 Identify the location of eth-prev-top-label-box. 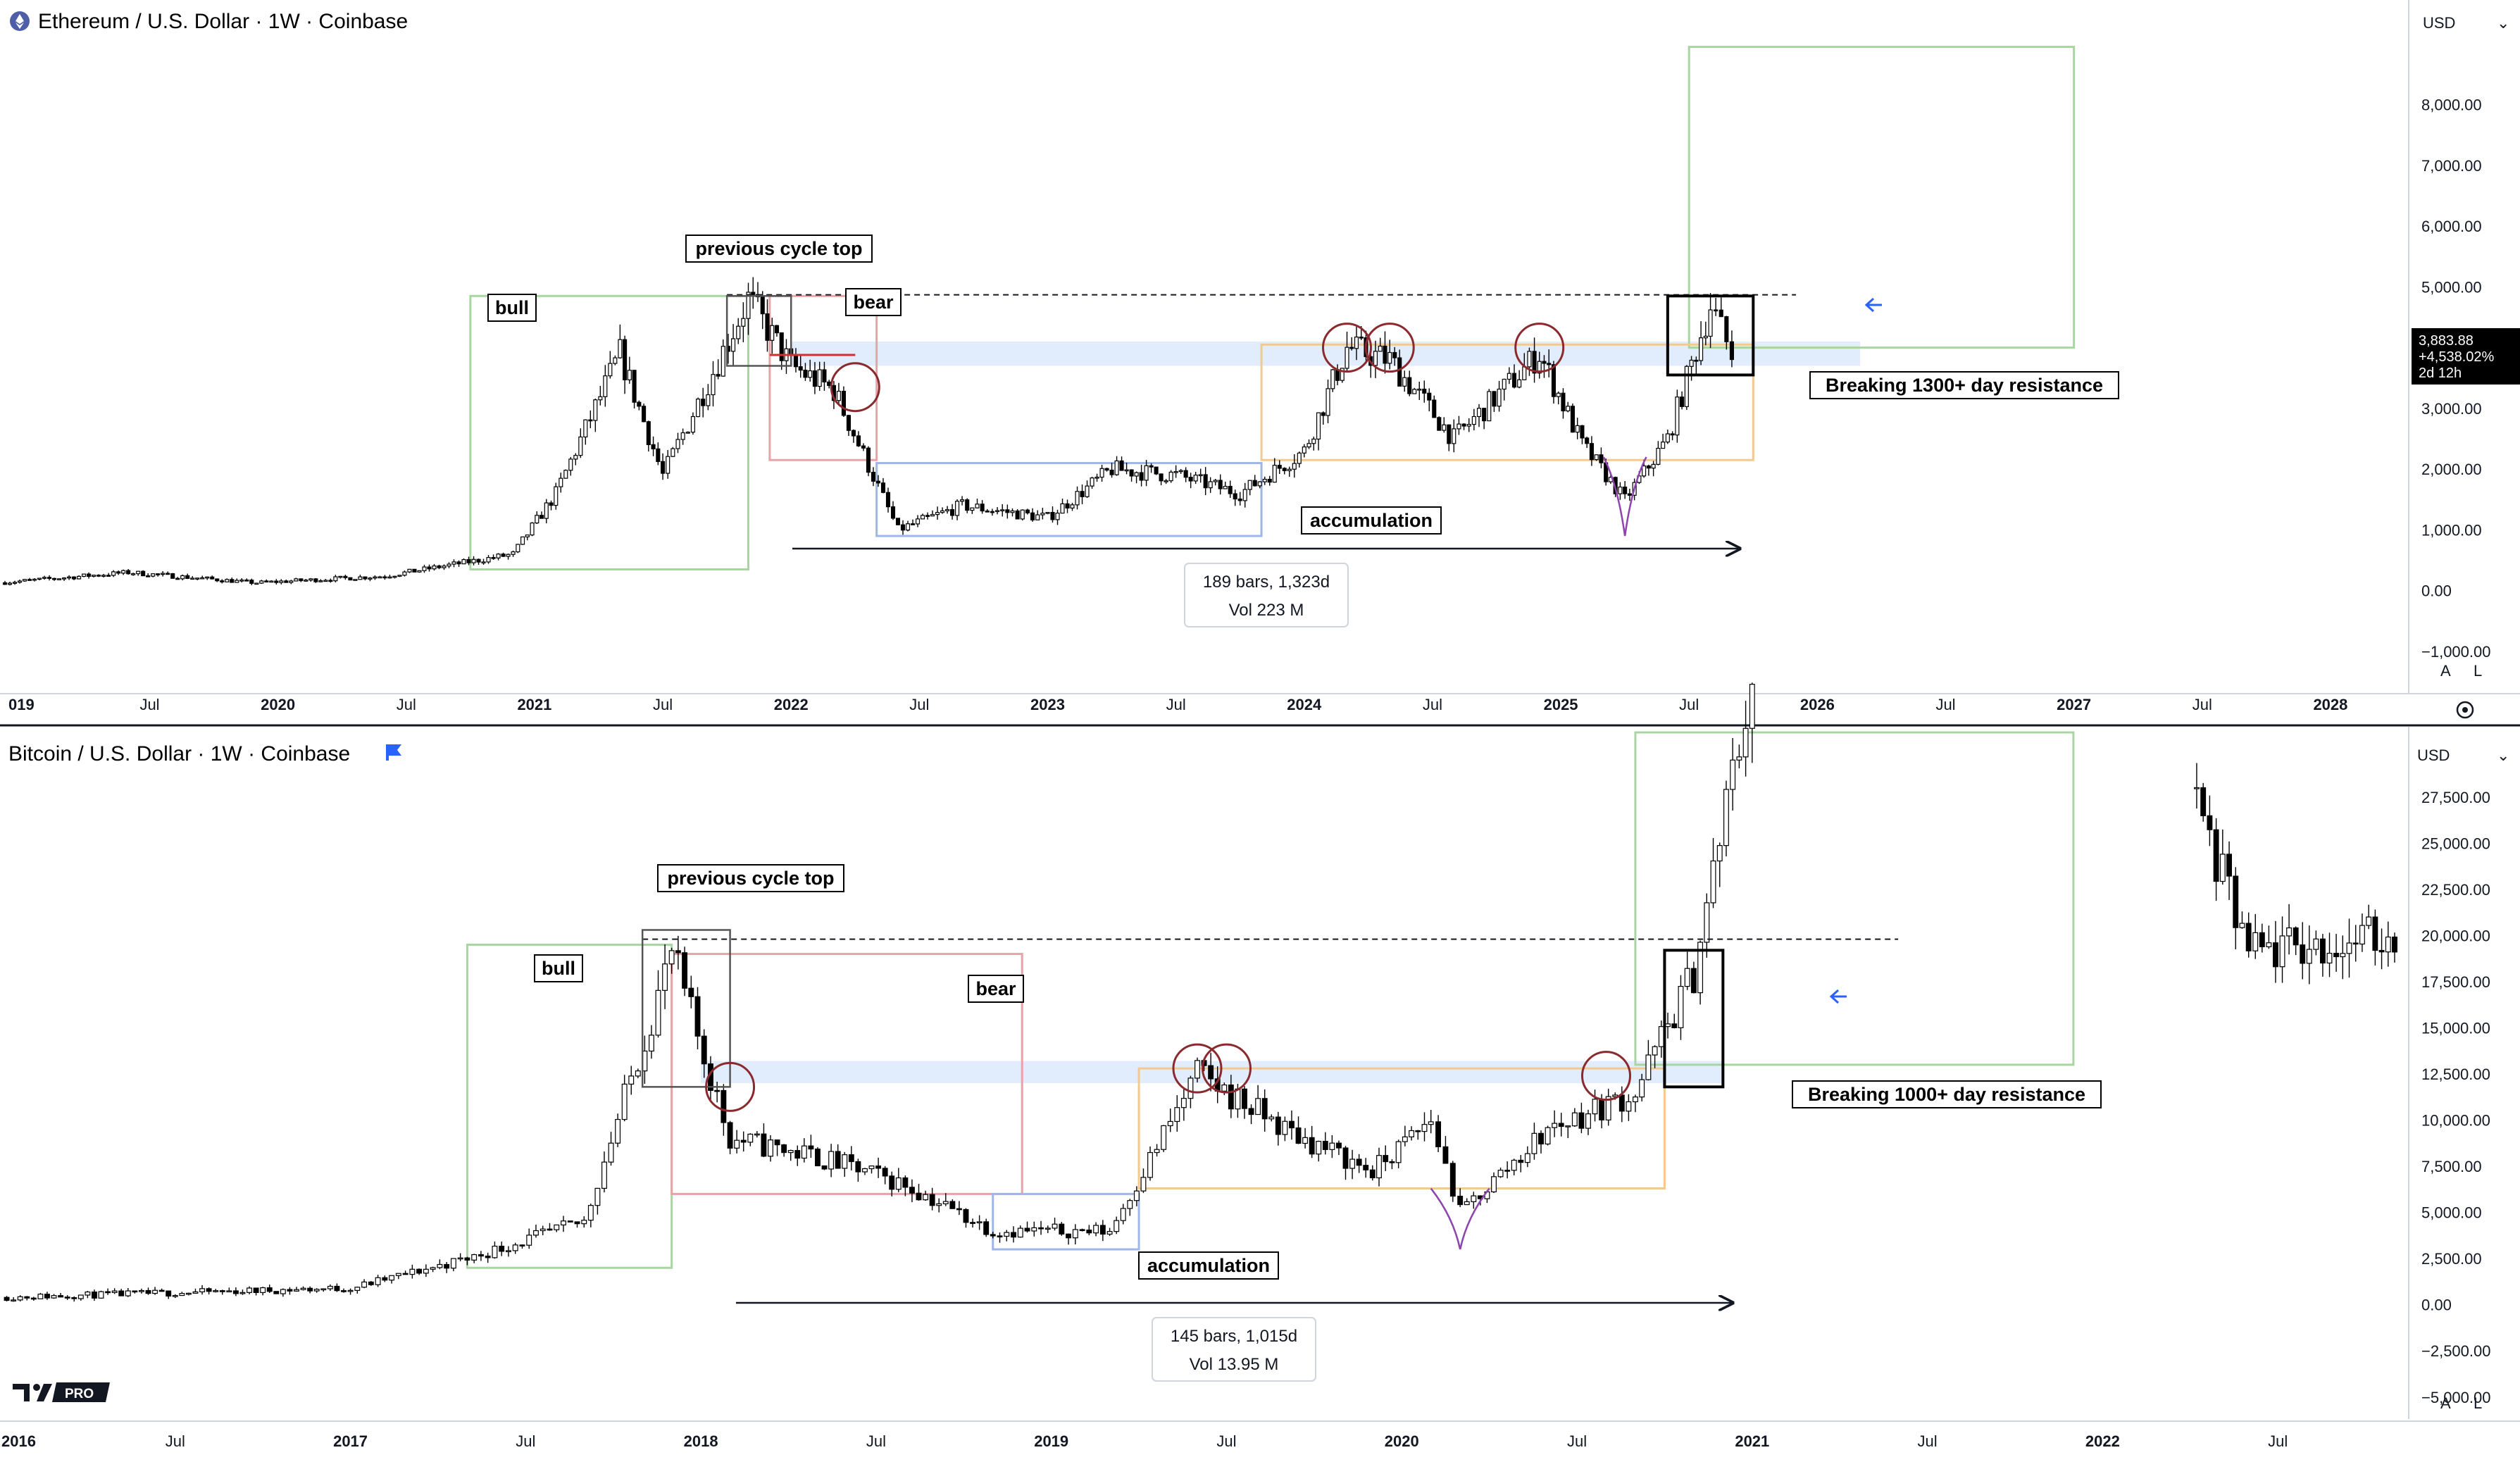
(779, 249).